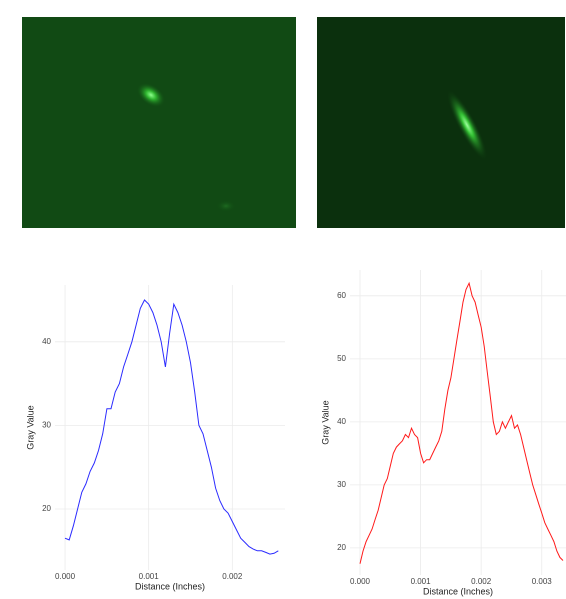  What do you see at coordinates (542, 581) in the screenshot?
I see `x-tick-label: 0.003` at bounding box center [542, 581].